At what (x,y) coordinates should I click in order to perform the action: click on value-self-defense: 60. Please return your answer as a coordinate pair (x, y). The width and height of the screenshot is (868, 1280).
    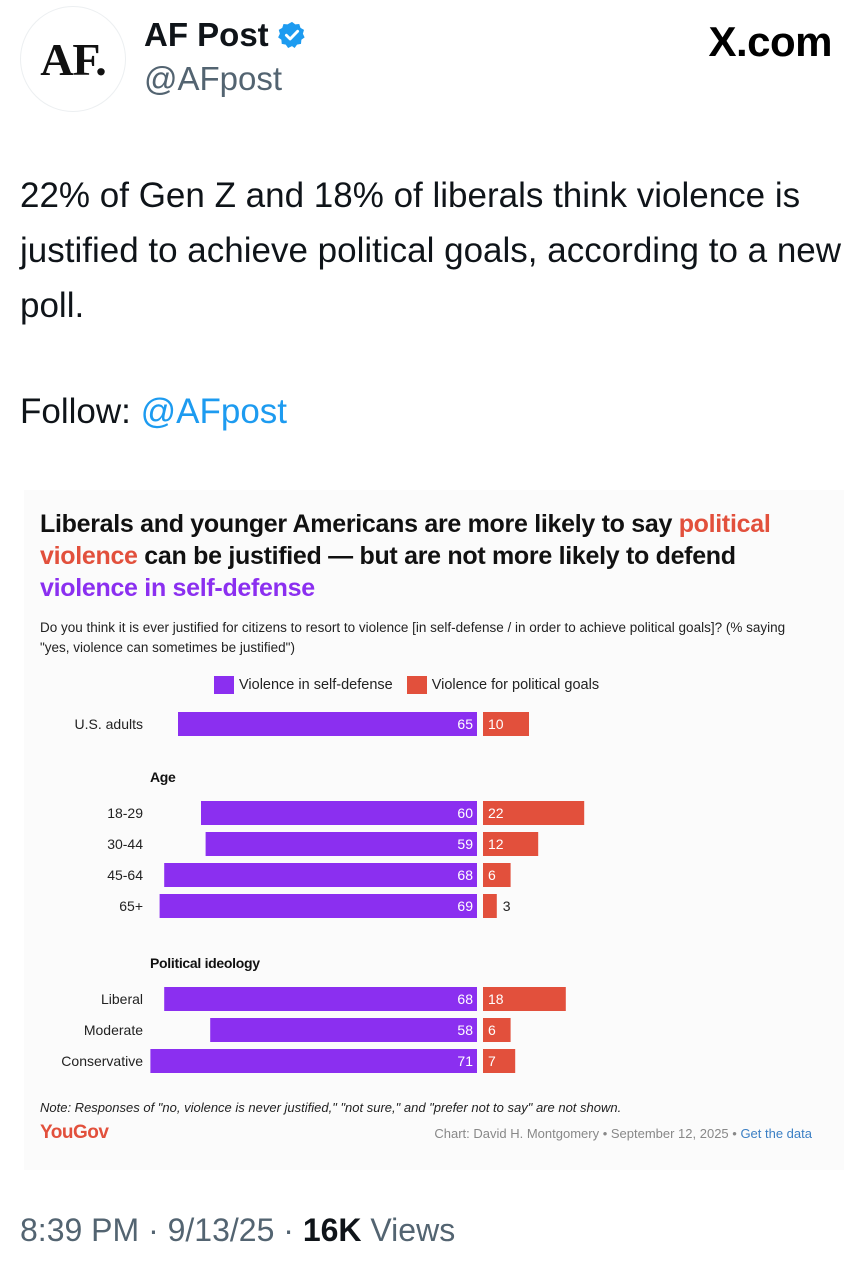
    Looking at the image, I should click on (465, 813).